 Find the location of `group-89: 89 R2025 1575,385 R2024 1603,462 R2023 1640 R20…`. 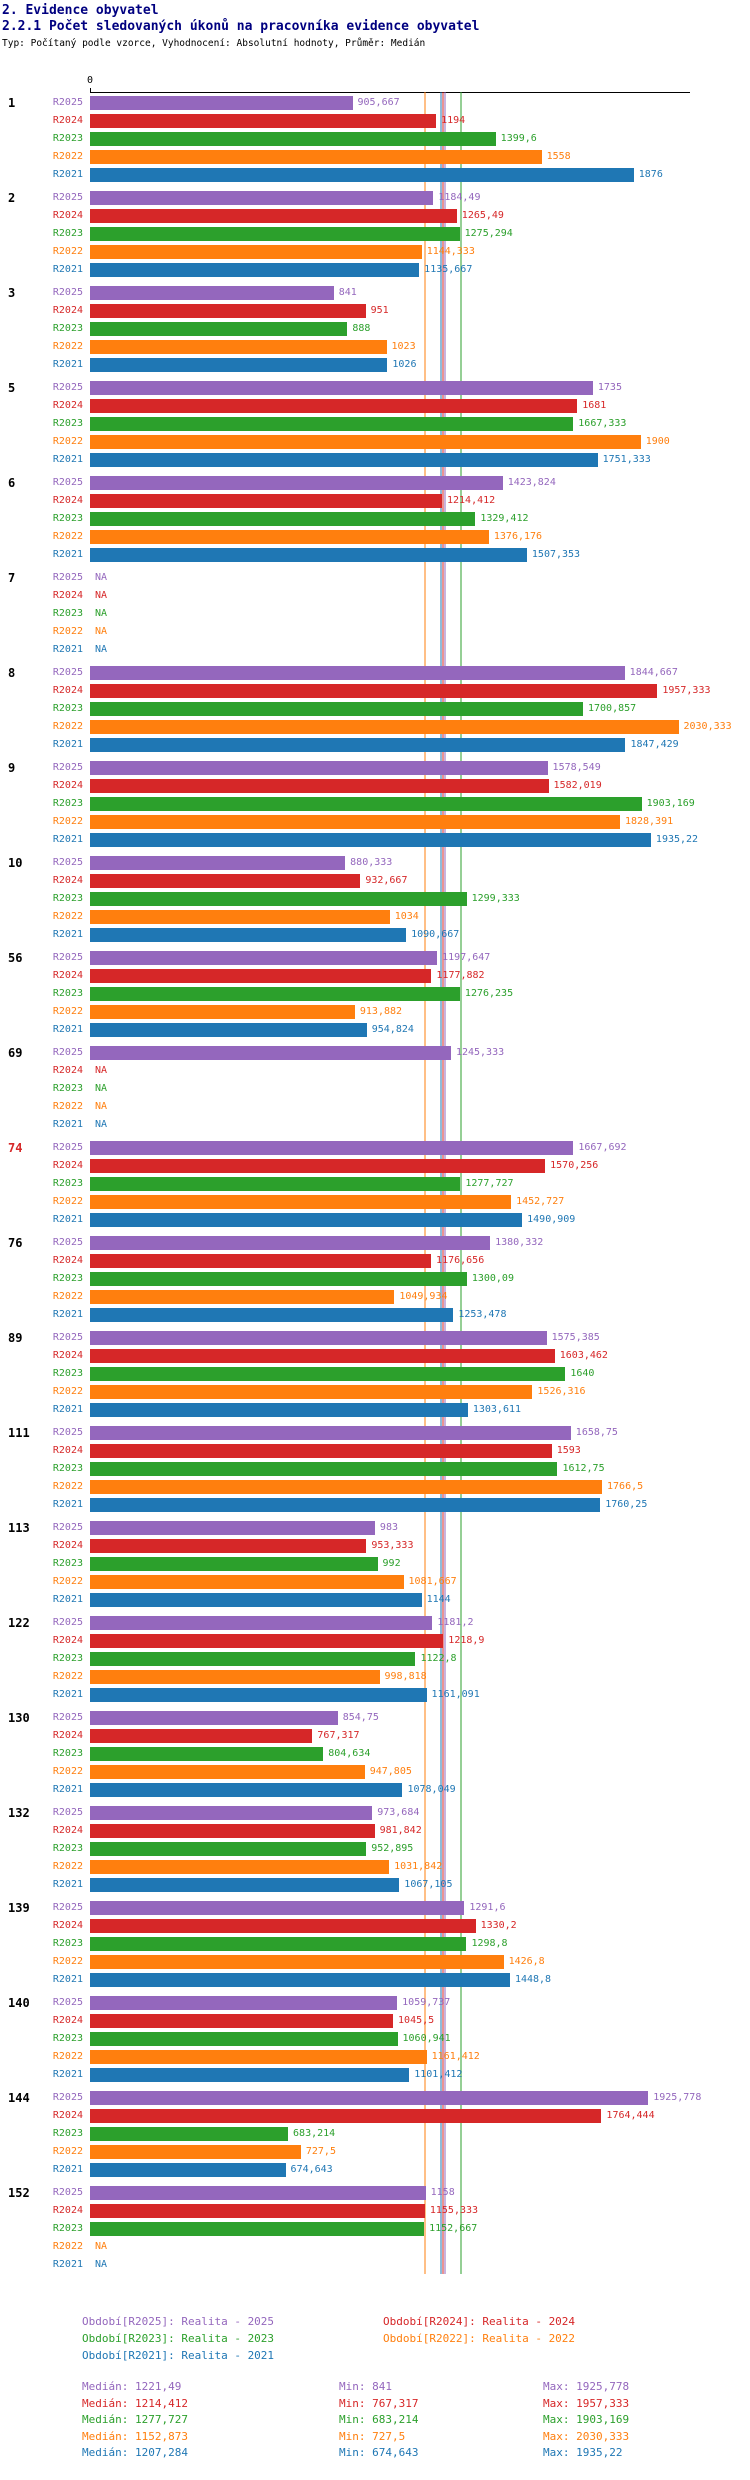

group-89: 89 R2025 1575,385 R2024 1603,462 R2023 1640 R20… is located at coordinates (375, 1374).